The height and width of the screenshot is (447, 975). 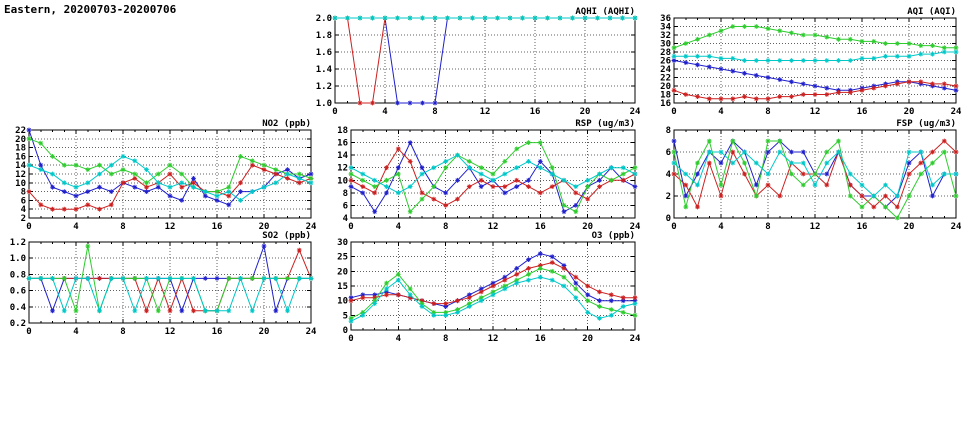 I want to click on chart-rsp: 4 6 8 10 12 14 16 18 0 4 8 12 16 20 24 RSP (ug/m3), so click(x=483, y=175).